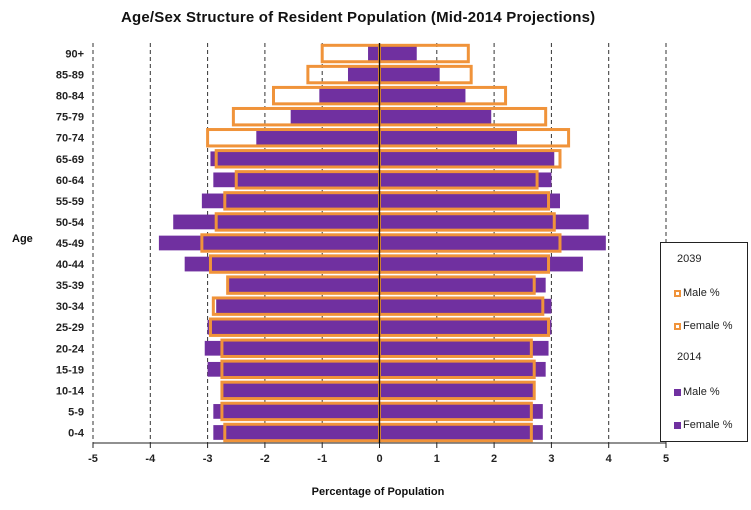 This screenshot has width=751, height=510. I want to click on y-tick-label: 85-89, so click(70, 76).